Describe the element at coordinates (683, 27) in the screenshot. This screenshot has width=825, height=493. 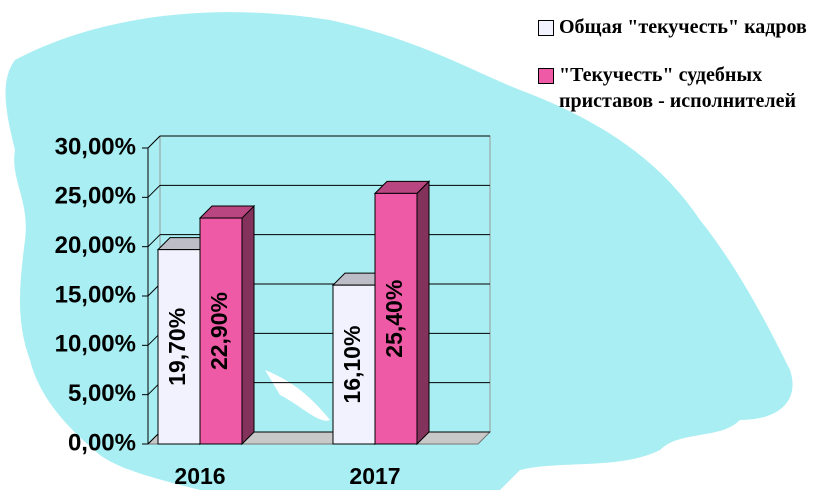
I see `legend-label: Общая "текучесть" кадров` at that location.